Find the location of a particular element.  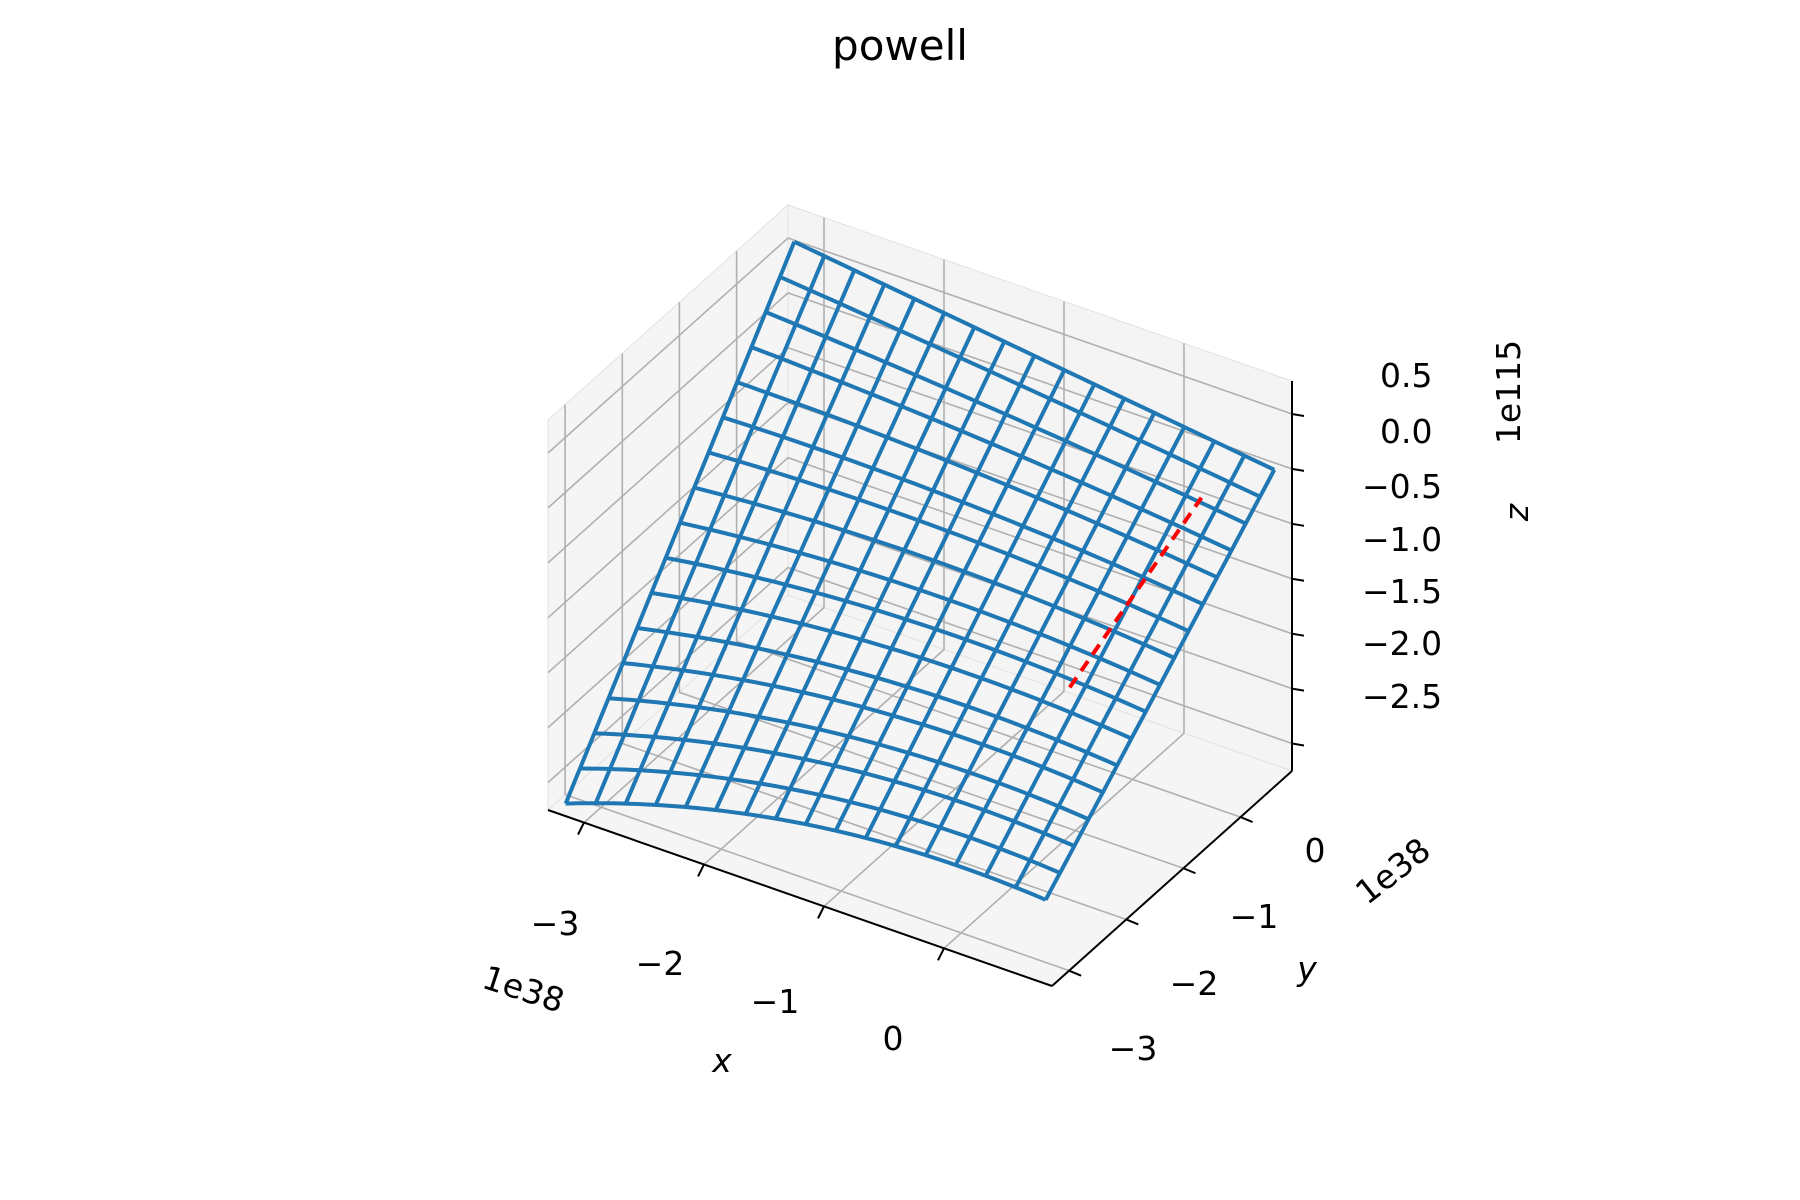

x-tick-label: −3 is located at coordinates (555, 923).